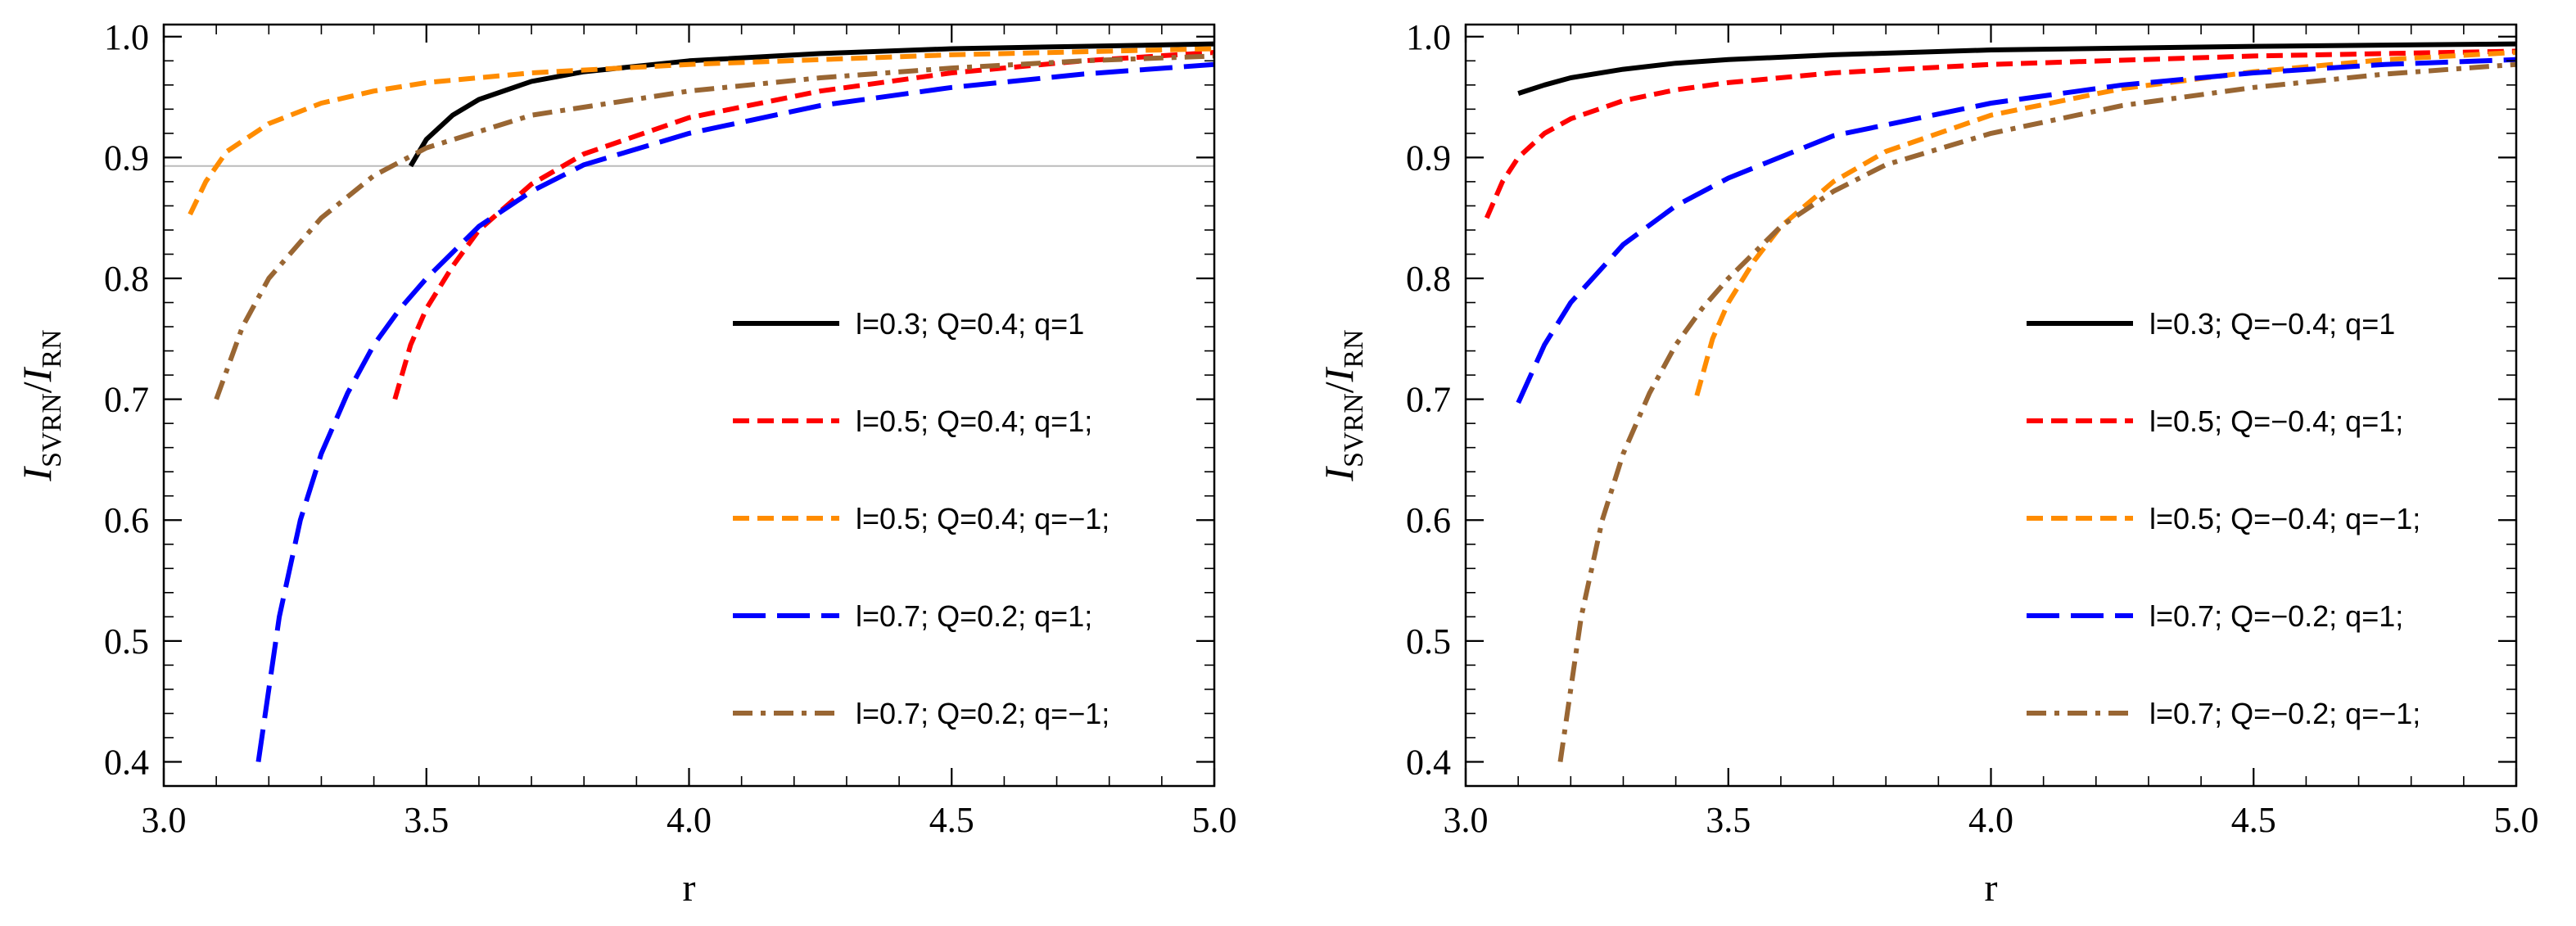 Image resolution: width=2576 pixels, height=926 pixels. What do you see at coordinates (970, 324) in the screenshot?
I see `legend-entry-l-0-3-q-0-4-q-1: l=0.3; Q=0.4; q=1` at bounding box center [970, 324].